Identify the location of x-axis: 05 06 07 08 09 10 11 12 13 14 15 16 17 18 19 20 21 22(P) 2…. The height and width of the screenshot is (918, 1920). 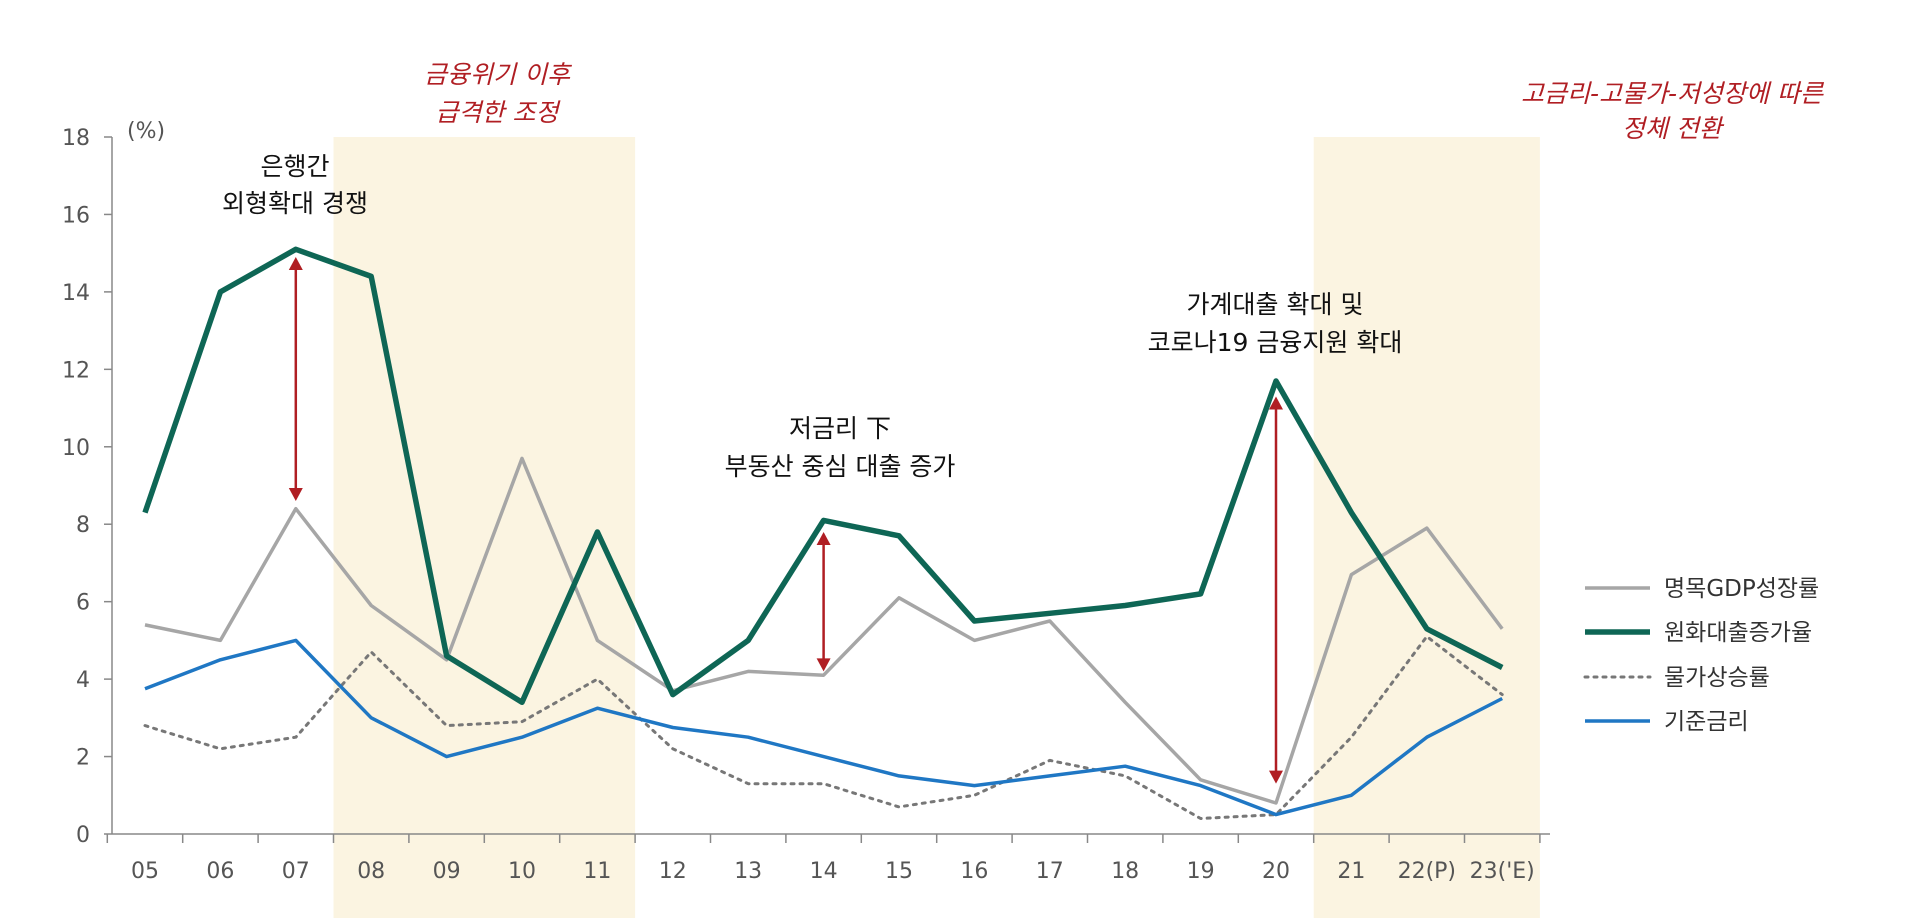
(828, 858).